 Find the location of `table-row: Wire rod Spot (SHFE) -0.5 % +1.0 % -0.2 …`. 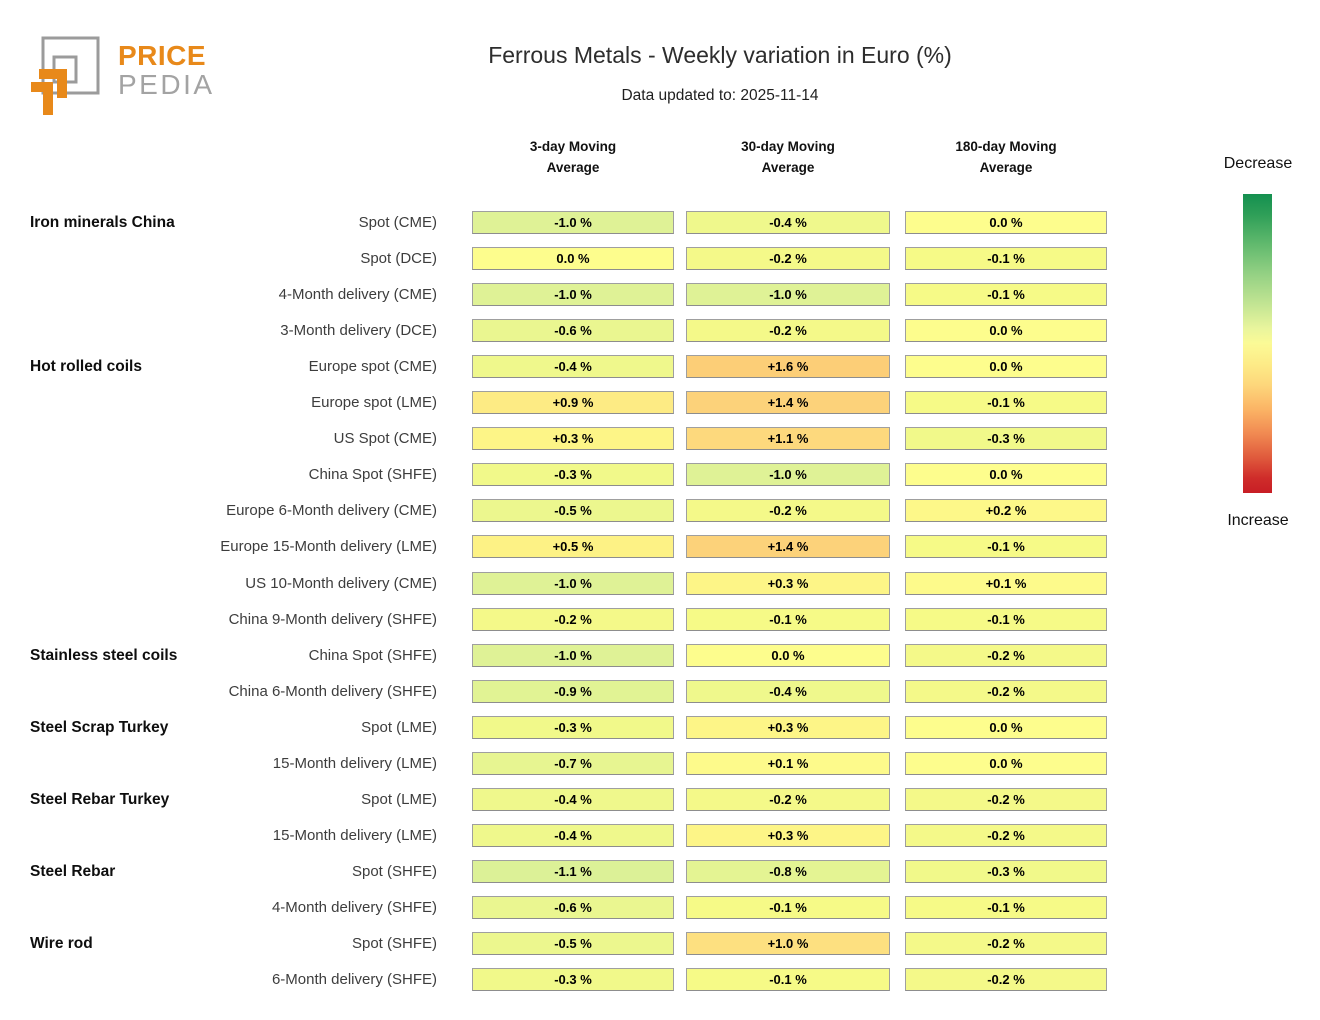

table-row: Wire rod Spot (SHFE) -0.5 % +1.0 % -0.2 … is located at coordinates (570, 943).